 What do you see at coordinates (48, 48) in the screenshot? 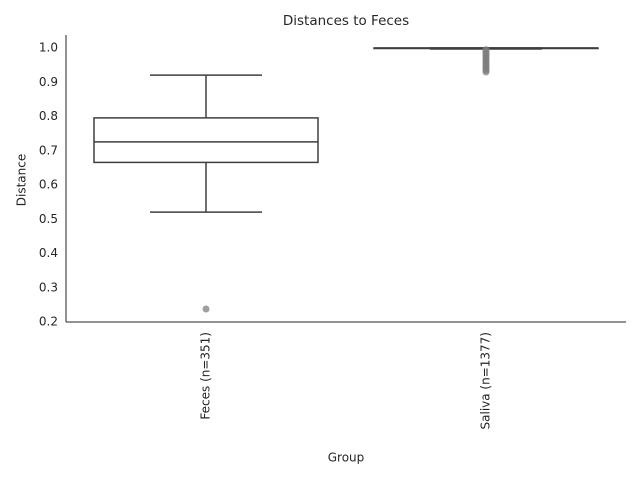
I see `y-tick-label: 1.0` at bounding box center [48, 48].